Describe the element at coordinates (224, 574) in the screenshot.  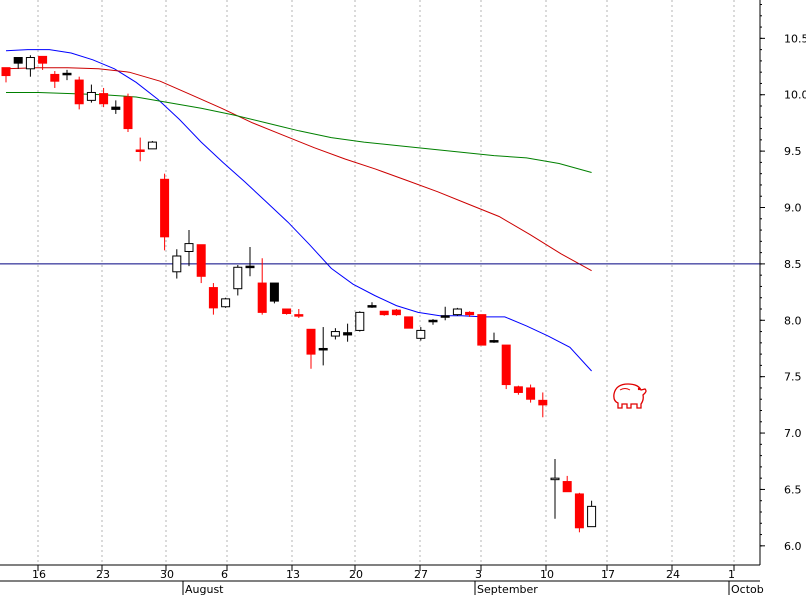
I see `x-tick-label: 6` at that location.